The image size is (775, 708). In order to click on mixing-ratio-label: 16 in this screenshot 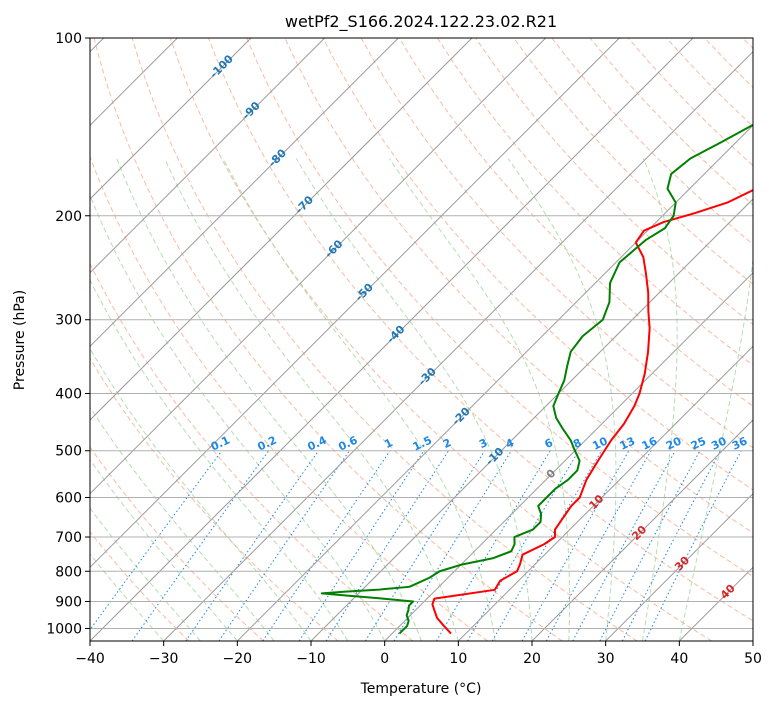, I will do `click(650, 443)`.